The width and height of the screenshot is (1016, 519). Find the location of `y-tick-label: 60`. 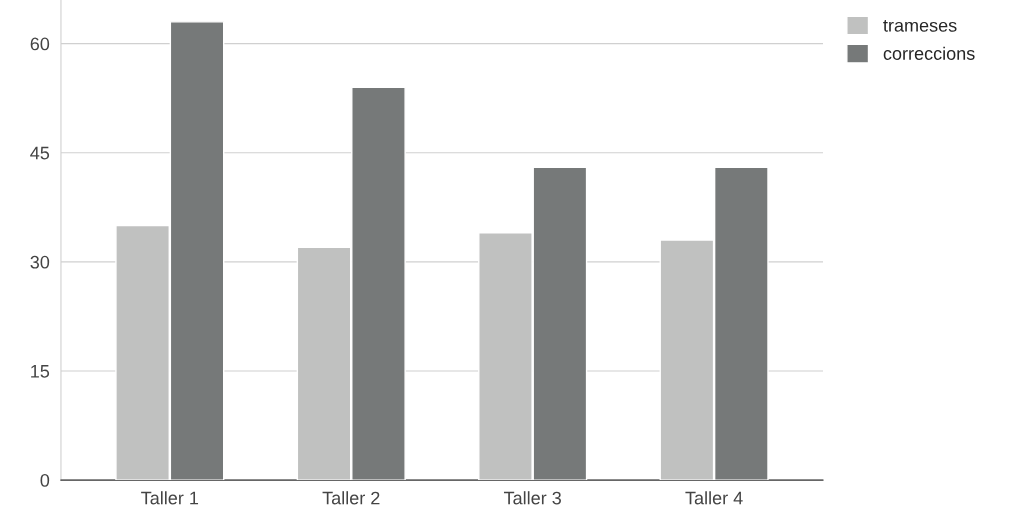

y-tick-label: 60 is located at coordinates (40, 44).